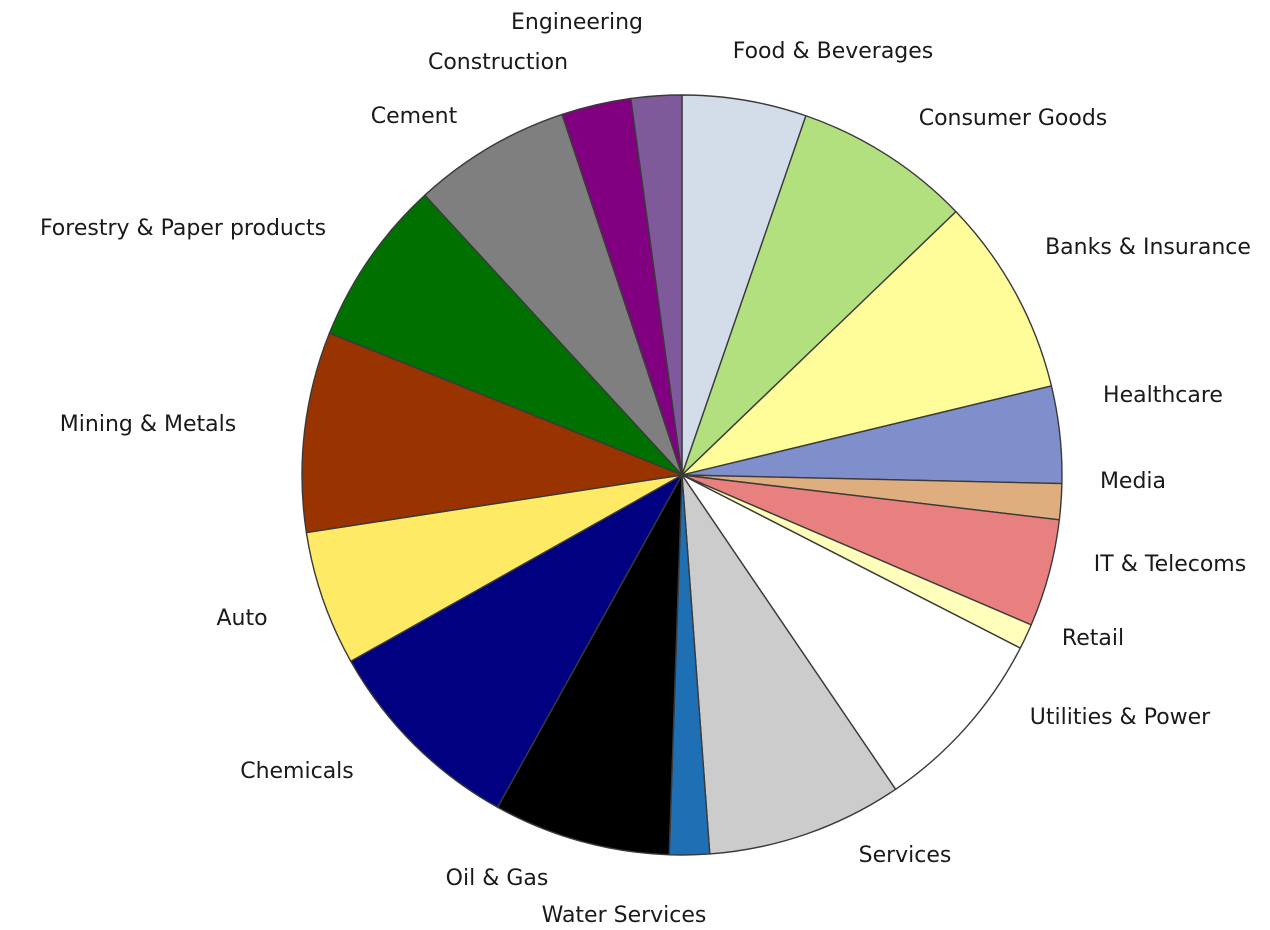  I want to click on pie-label-mining-and-metals: Mining & Metals, so click(148, 424).